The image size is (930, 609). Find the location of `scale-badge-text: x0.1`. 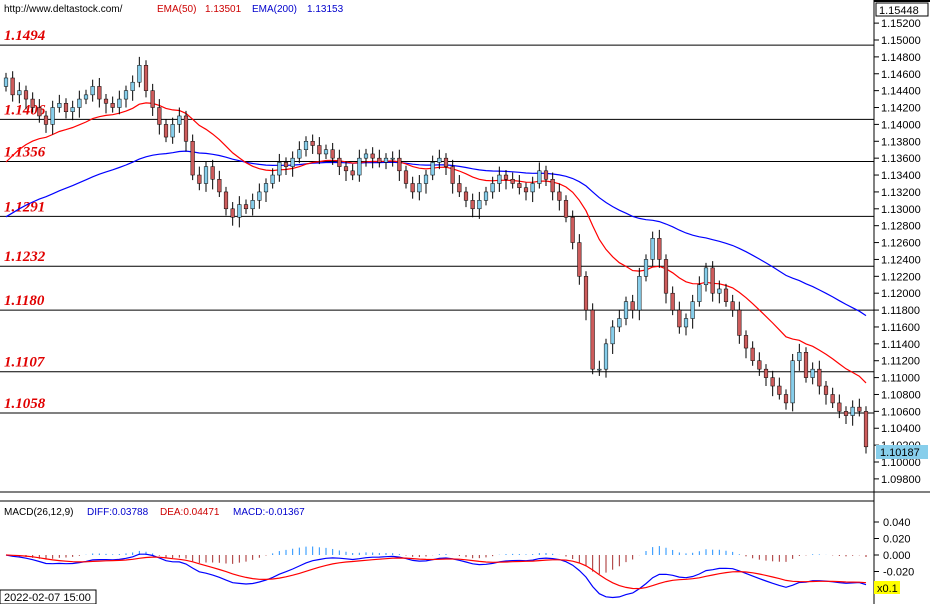

scale-badge-text: x0.1 is located at coordinates (887, 589).